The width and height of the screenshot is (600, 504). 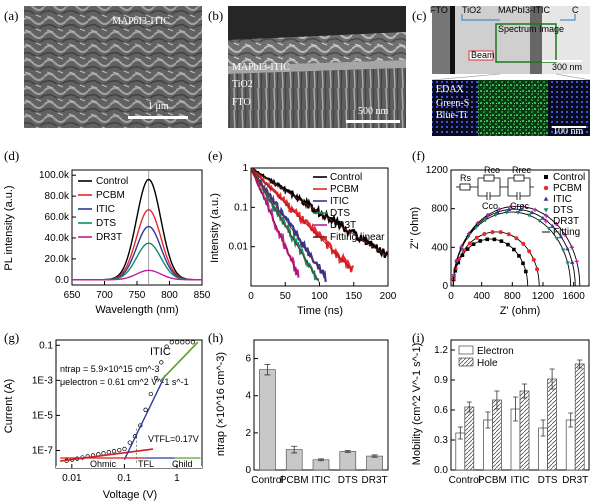 I want to click on chart-mobility-ylabel: Mobility (cm^2 V^-1 s^-1), so click(x=417, y=404).